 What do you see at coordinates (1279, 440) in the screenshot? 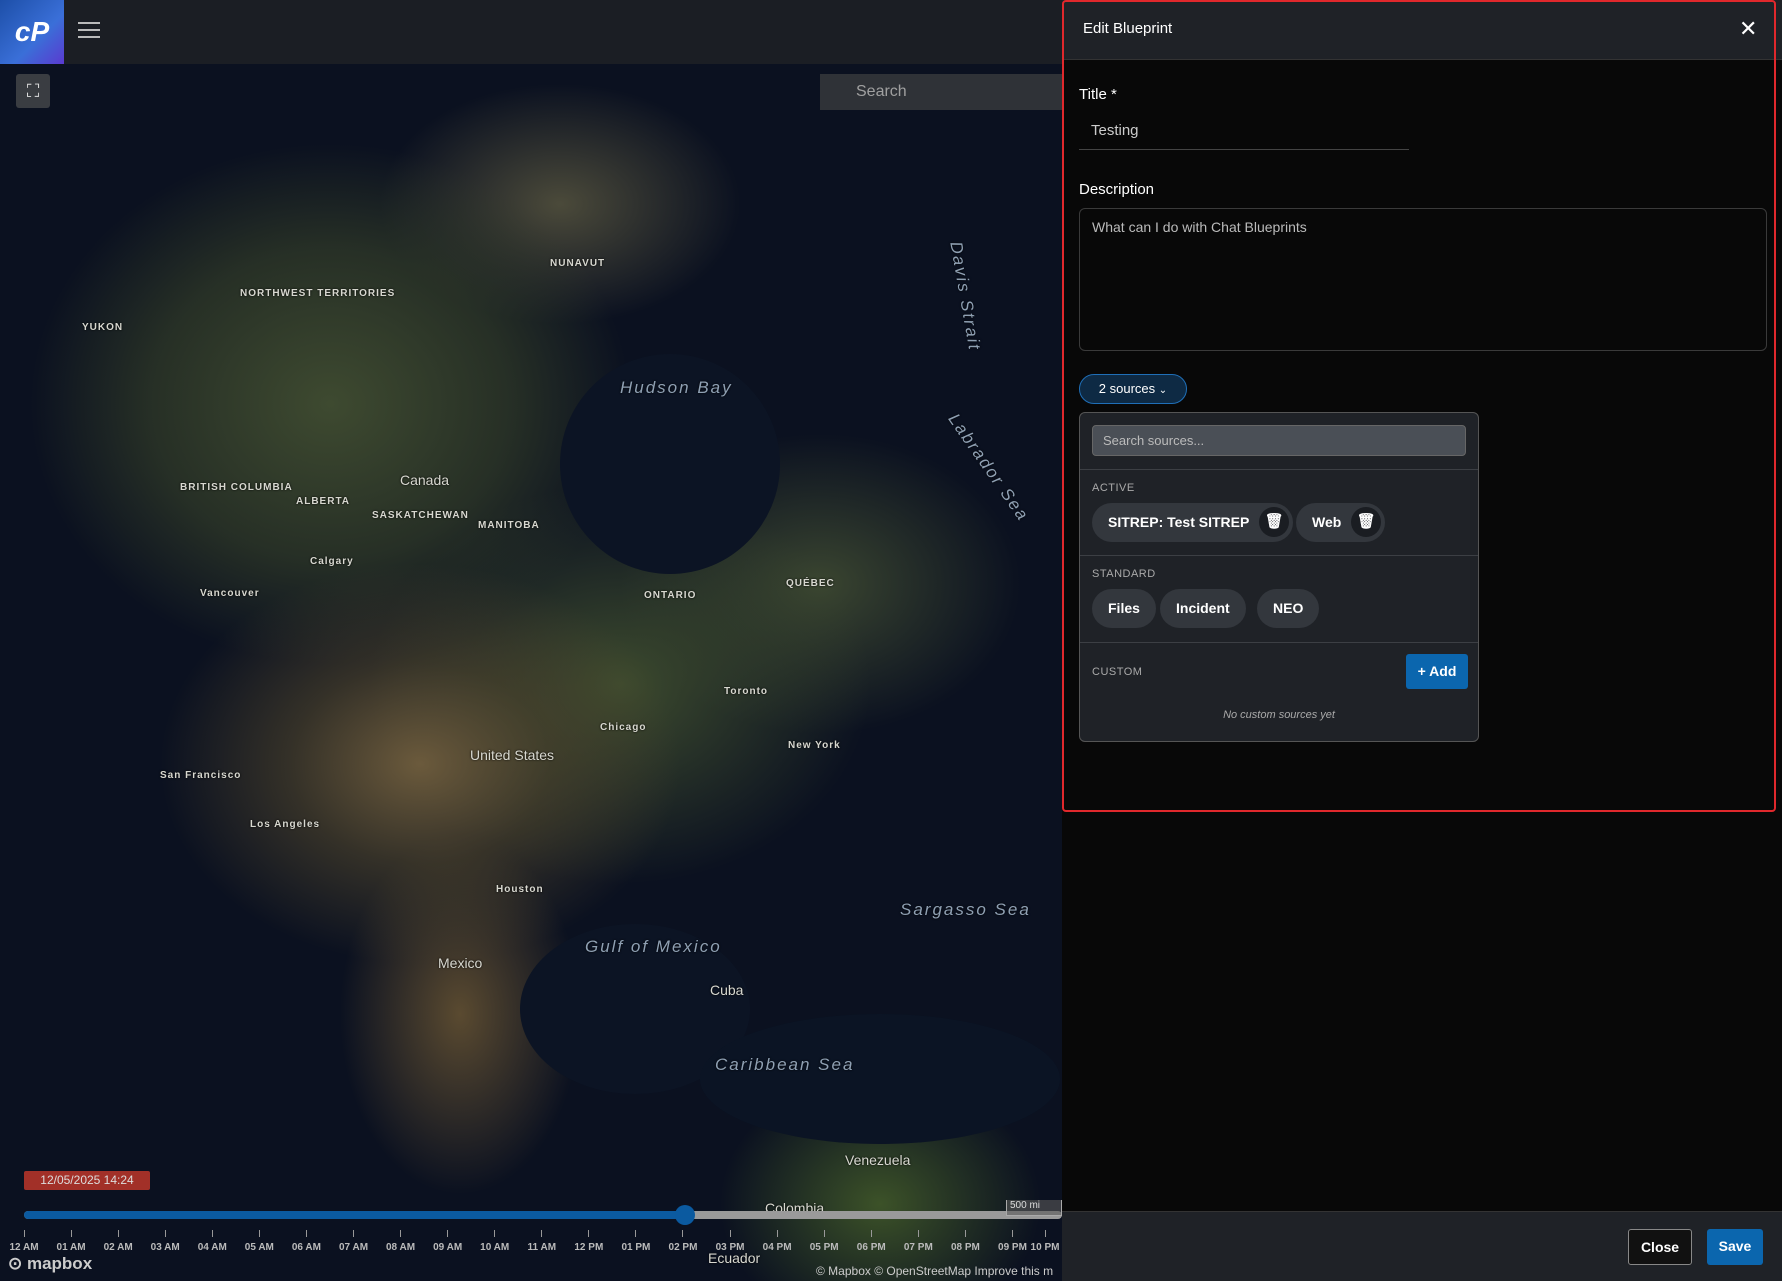
I see `search-sources-input` at bounding box center [1279, 440].